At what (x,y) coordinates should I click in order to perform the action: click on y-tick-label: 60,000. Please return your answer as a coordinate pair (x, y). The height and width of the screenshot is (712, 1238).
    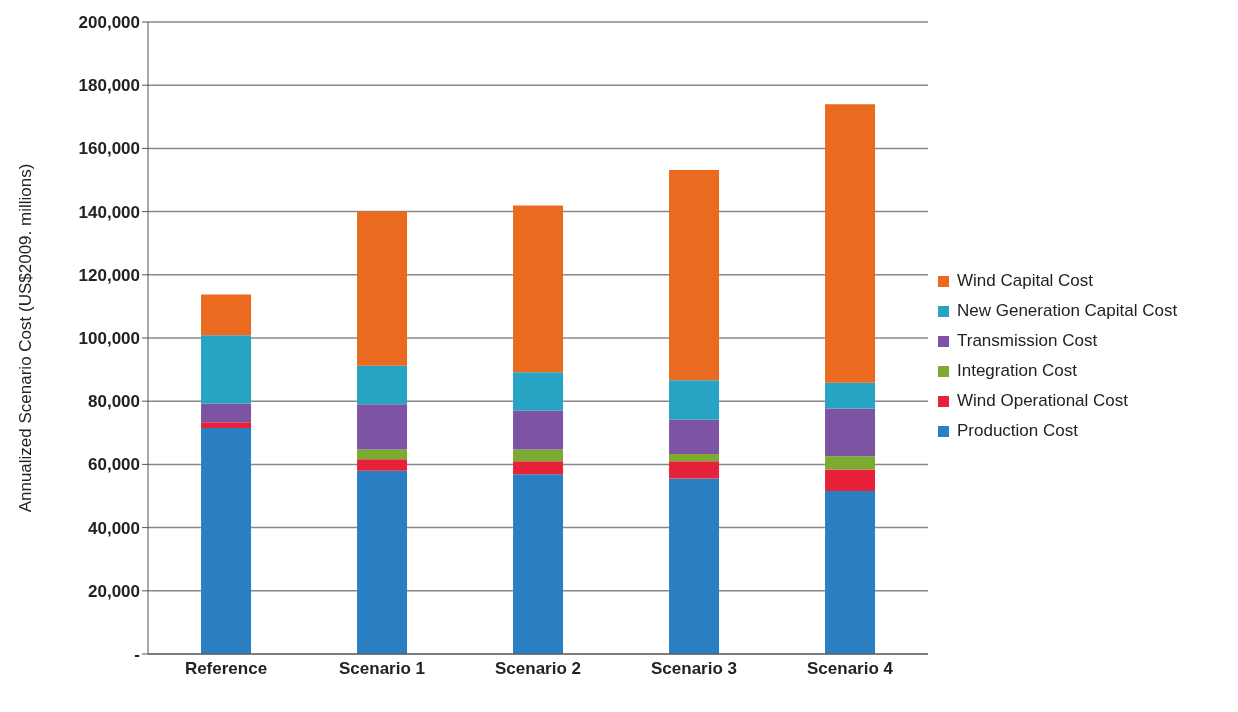
    Looking at the image, I should click on (114, 465).